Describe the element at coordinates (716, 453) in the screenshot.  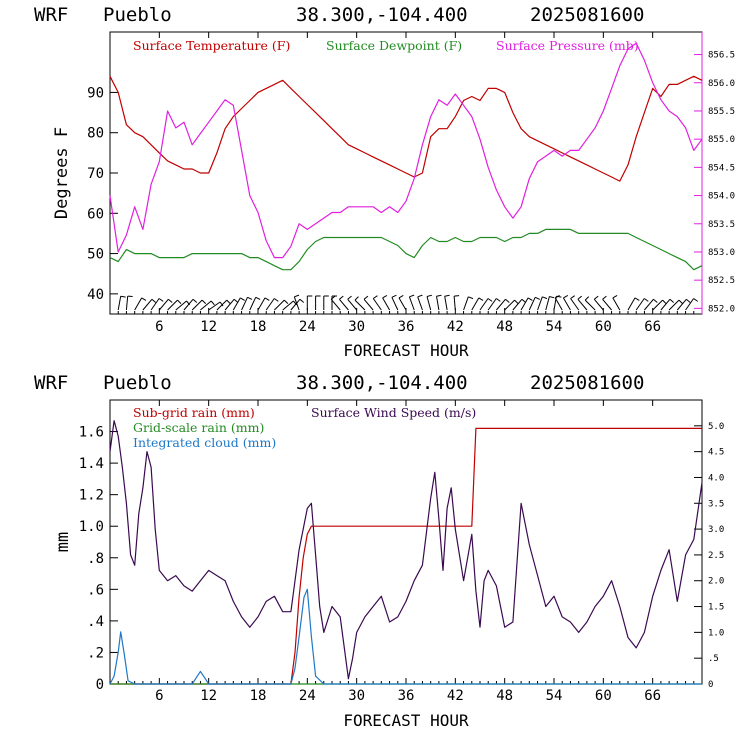
I see `y2-tick-label: 4.5` at that location.